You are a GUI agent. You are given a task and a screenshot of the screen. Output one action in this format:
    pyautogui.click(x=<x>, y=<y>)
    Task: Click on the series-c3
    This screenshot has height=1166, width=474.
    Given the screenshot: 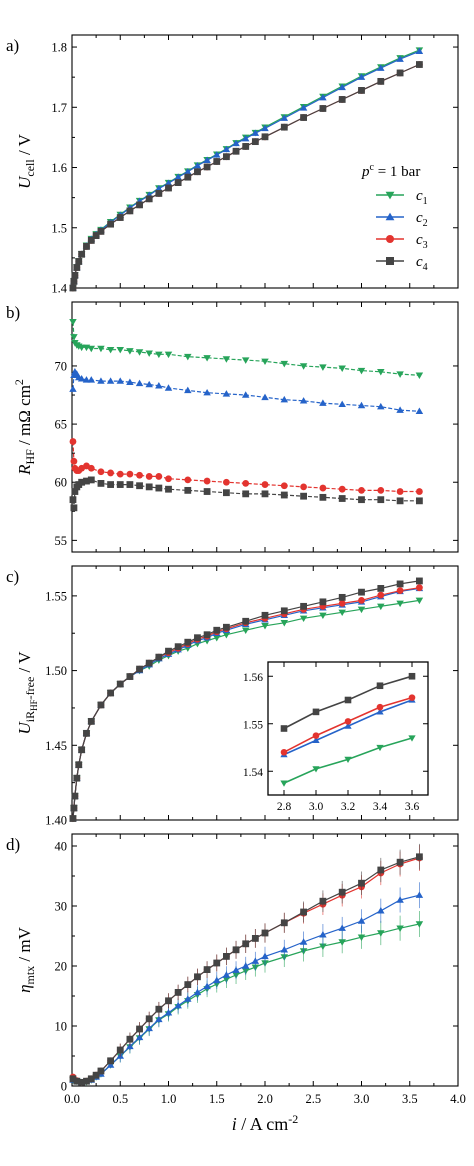 What is the action you would take?
    pyautogui.click(x=348, y=725)
    